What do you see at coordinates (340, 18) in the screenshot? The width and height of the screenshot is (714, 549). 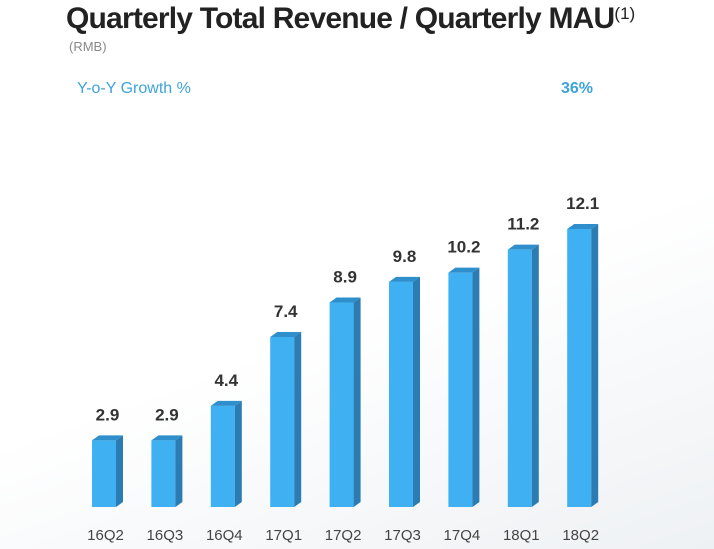 I see `chart-title-text: Quarterly Total Revenue / Quarterly MAU` at bounding box center [340, 18].